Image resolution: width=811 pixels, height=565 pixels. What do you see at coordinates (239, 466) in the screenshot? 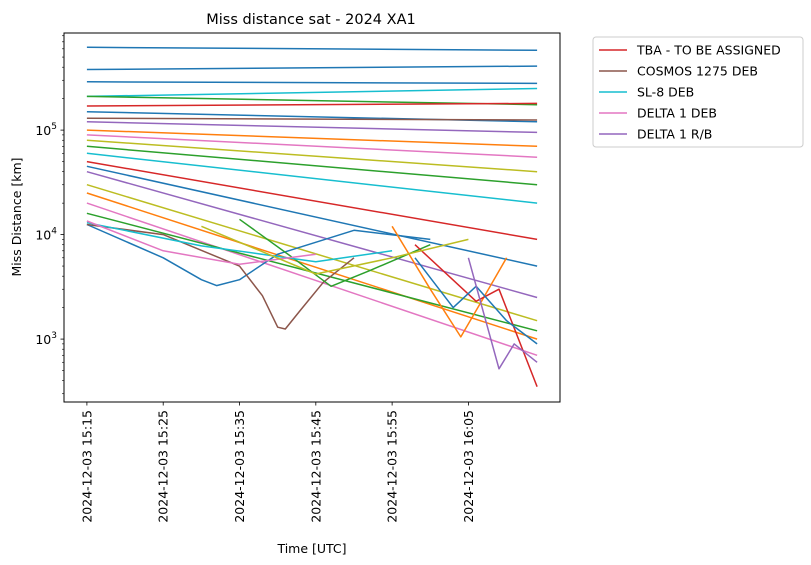
I see `x-tick-label: 2024-12-03 15:35` at bounding box center [239, 466].